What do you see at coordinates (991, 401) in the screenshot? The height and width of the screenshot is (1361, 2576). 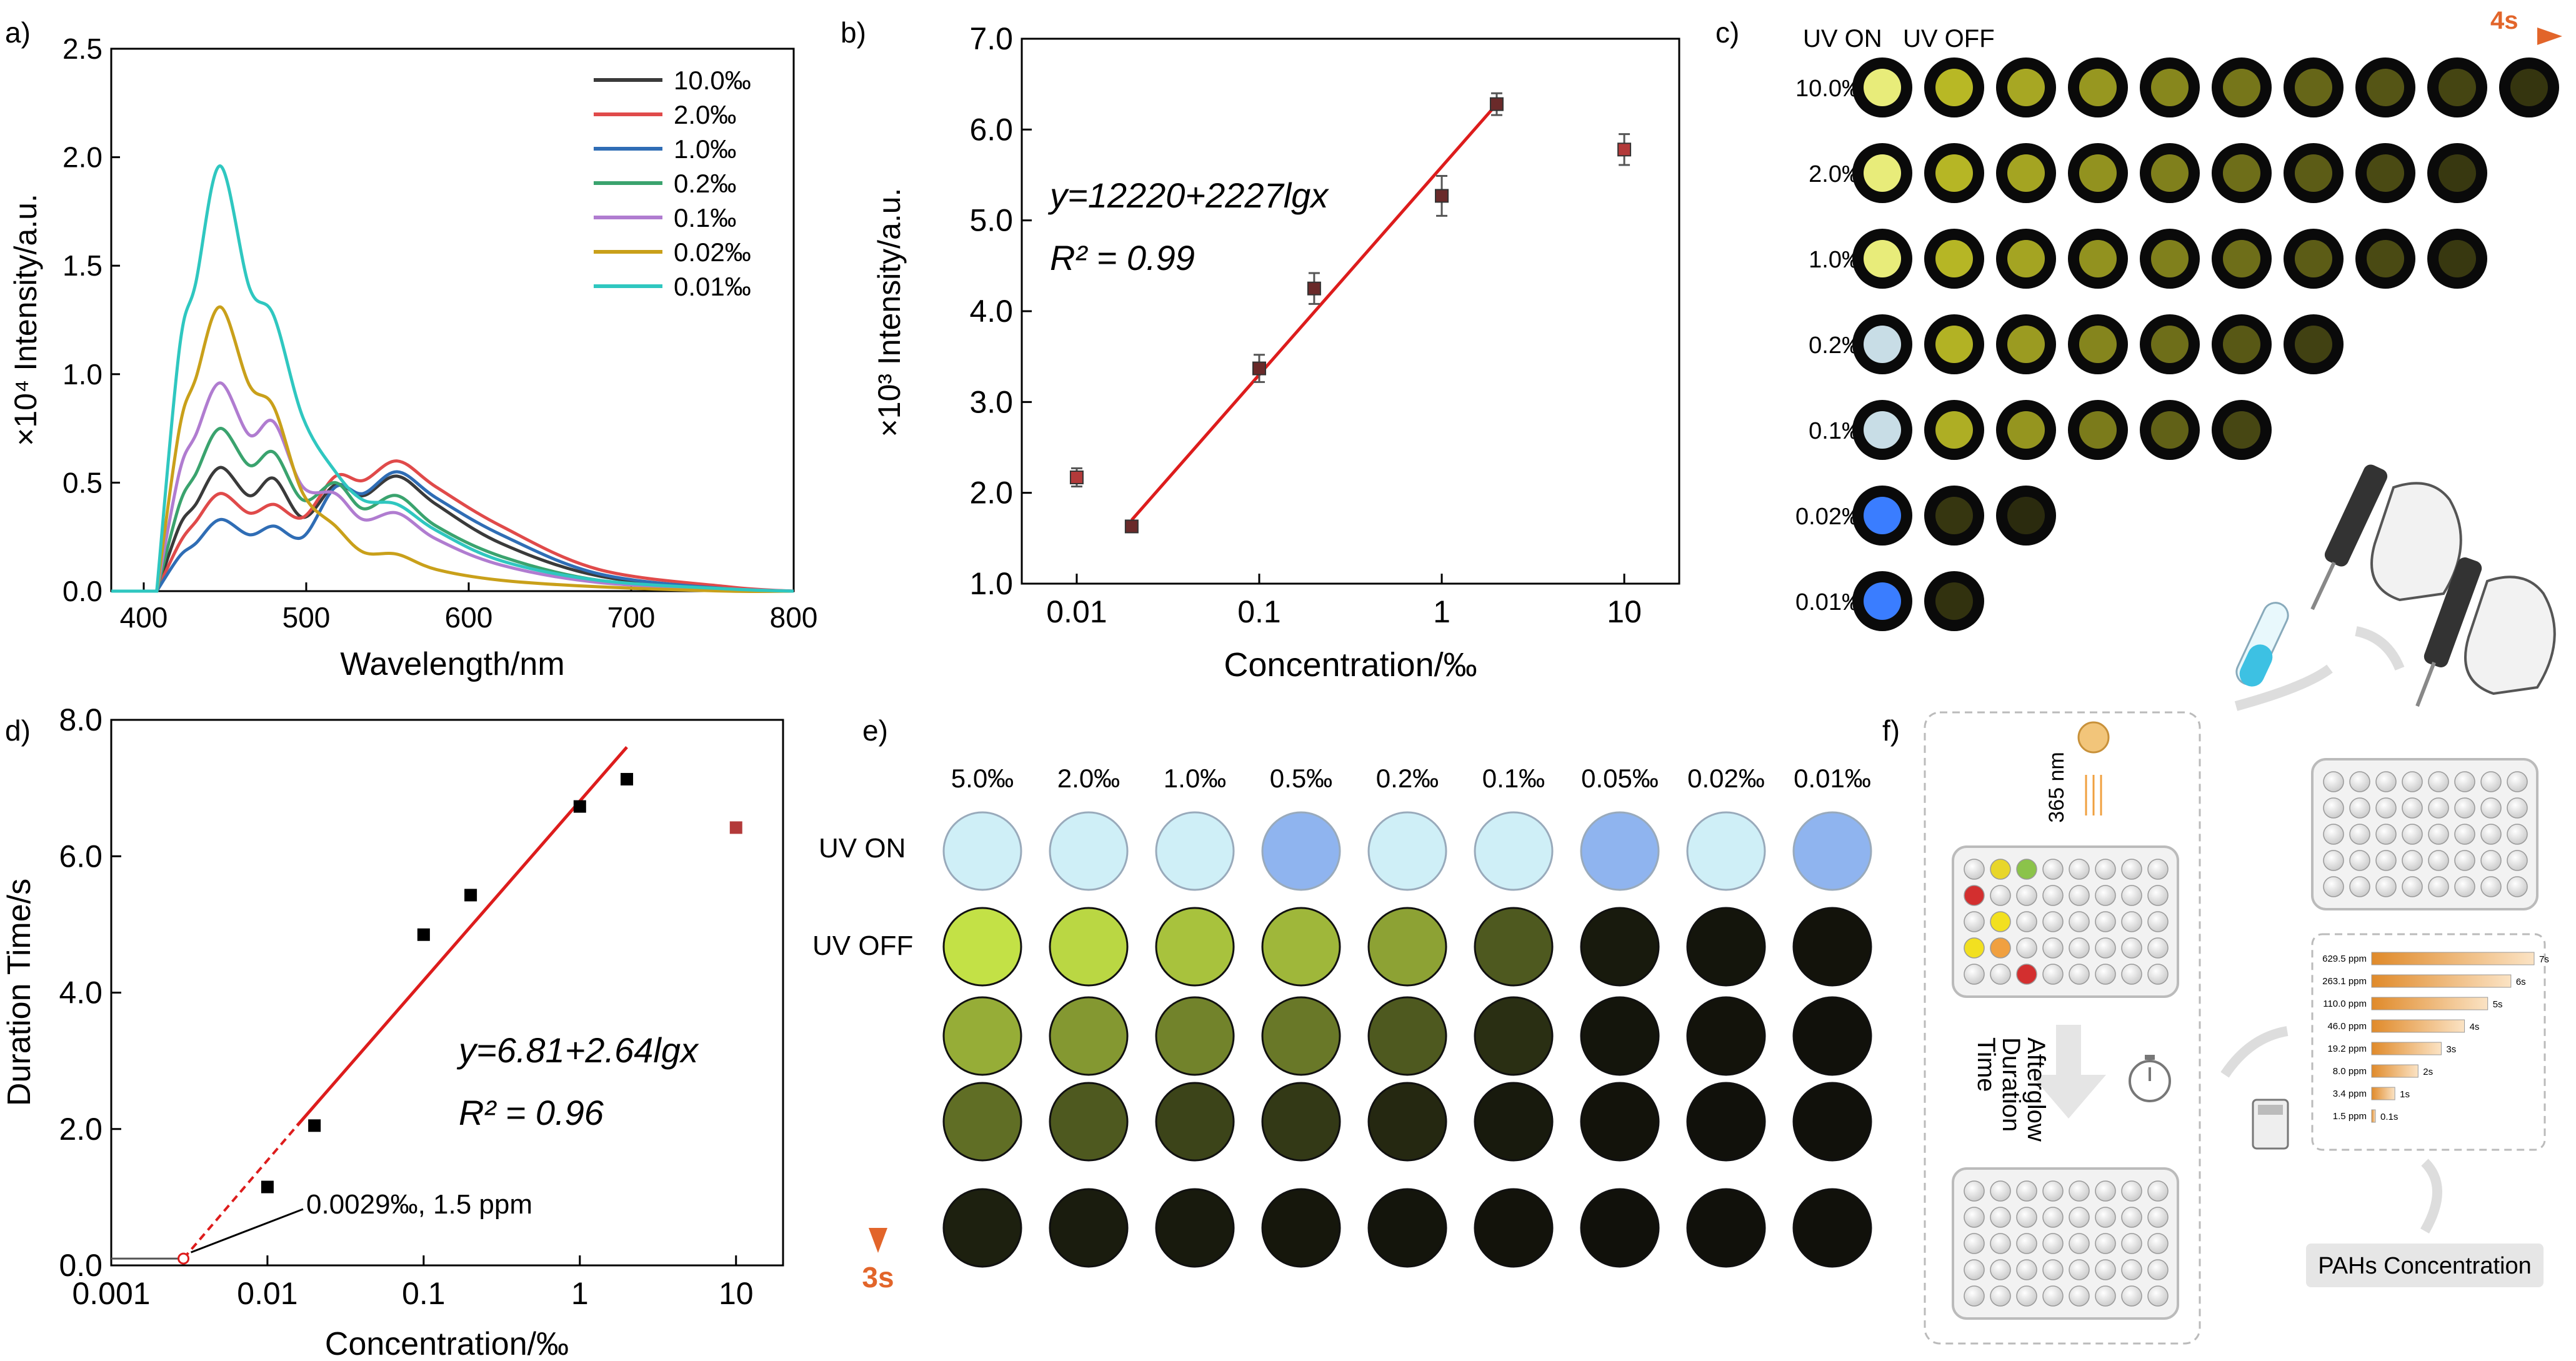 I see `chart-b-ytick-label: 3.0` at bounding box center [991, 401].